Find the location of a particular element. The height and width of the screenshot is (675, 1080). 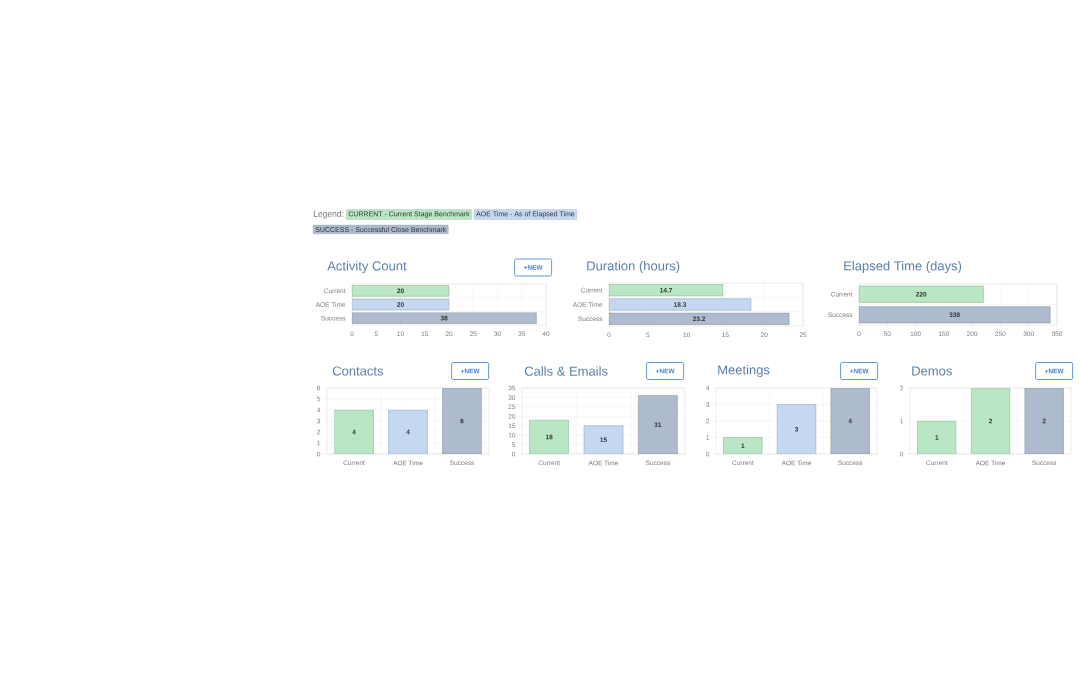

chart-title: Calls & Emails is located at coordinates (566, 371).